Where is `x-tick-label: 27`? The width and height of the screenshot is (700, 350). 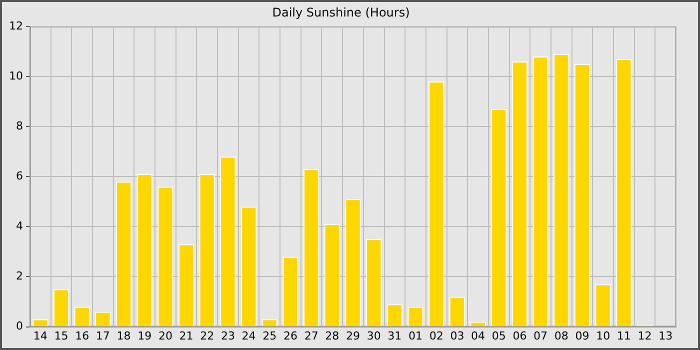 x-tick-label: 27 is located at coordinates (311, 335).